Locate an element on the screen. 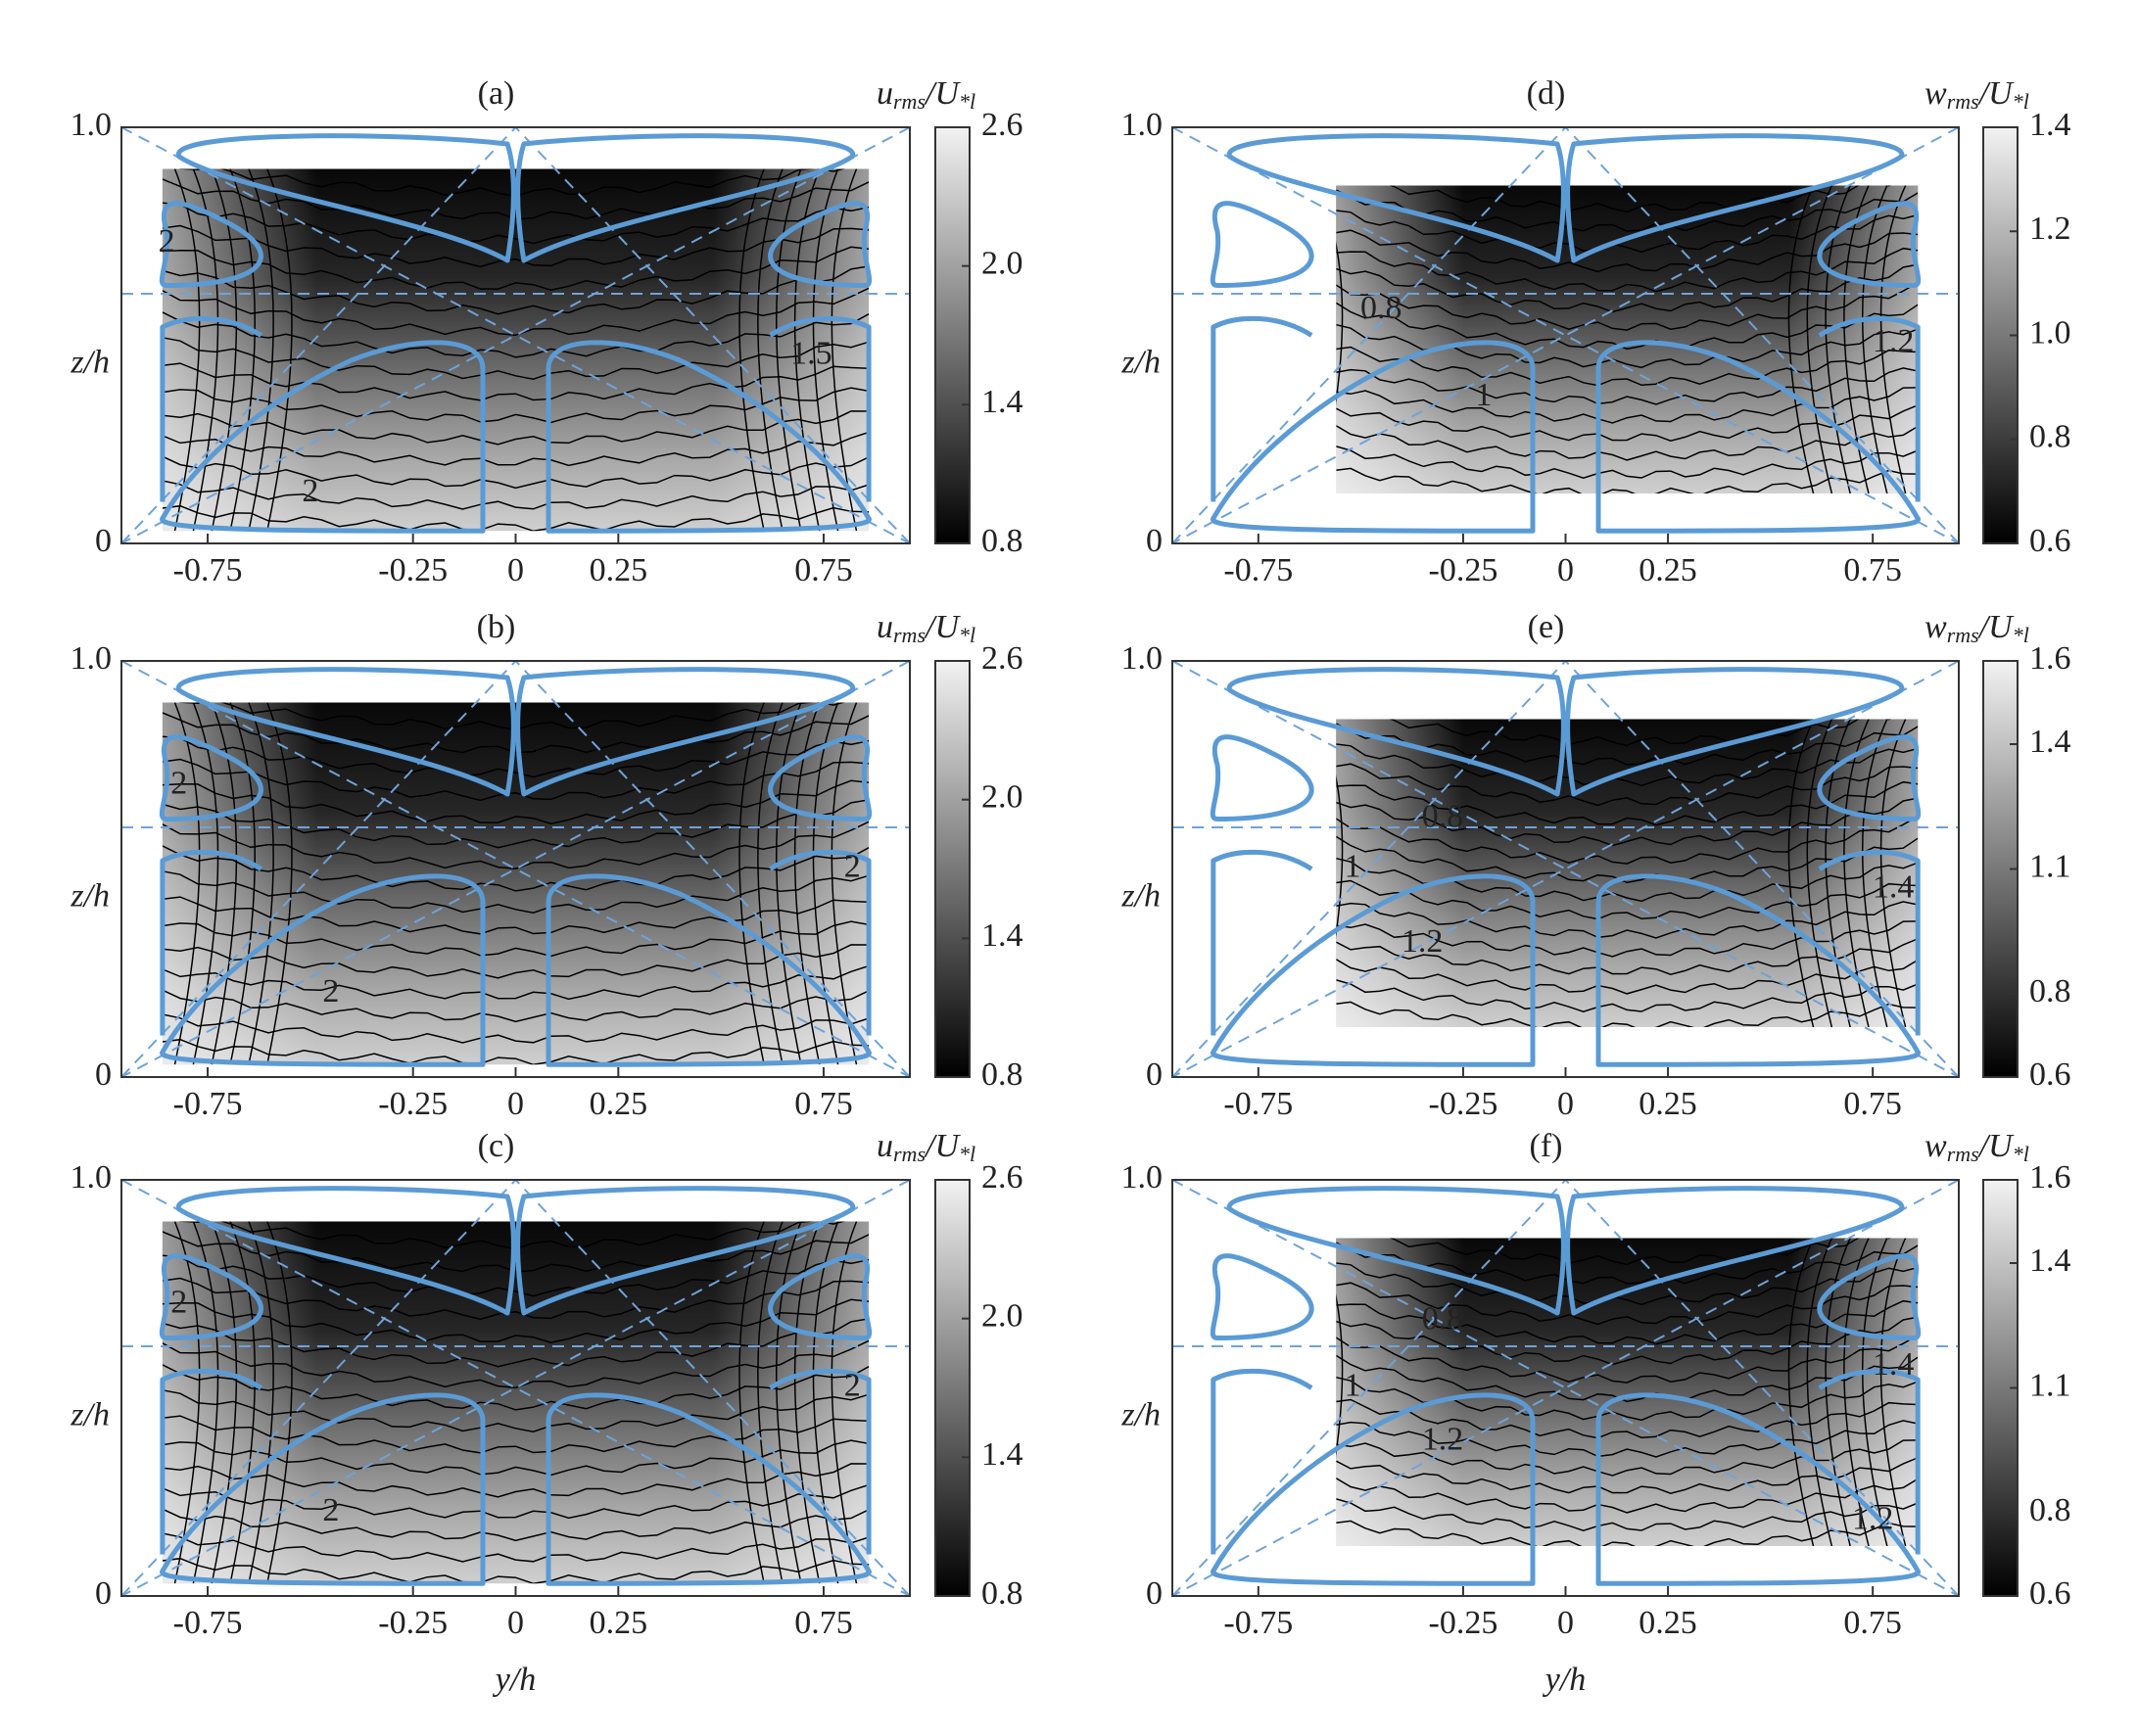 The image size is (2138, 1736). colorbar-tick-label: 1.2 is located at coordinates (2050, 229).